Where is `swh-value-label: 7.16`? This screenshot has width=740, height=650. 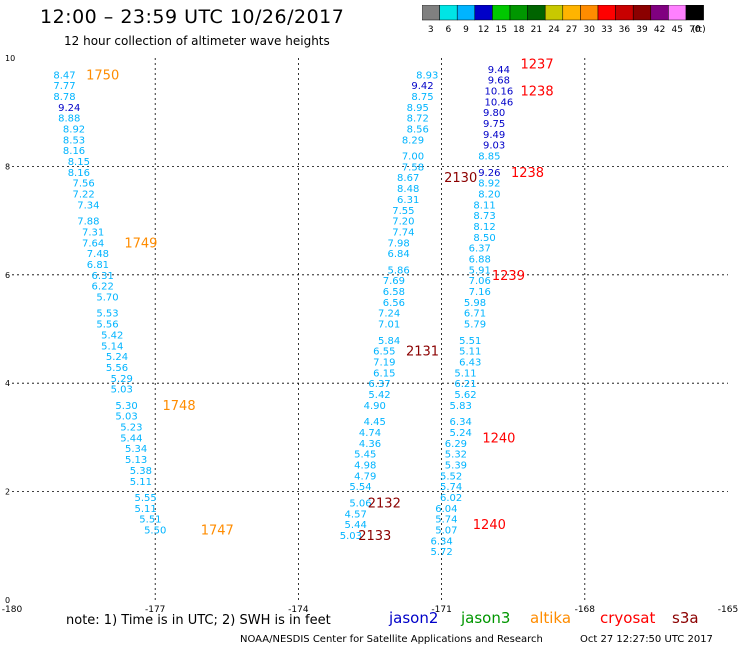 swh-value-label: 7.16 is located at coordinates (480, 292).